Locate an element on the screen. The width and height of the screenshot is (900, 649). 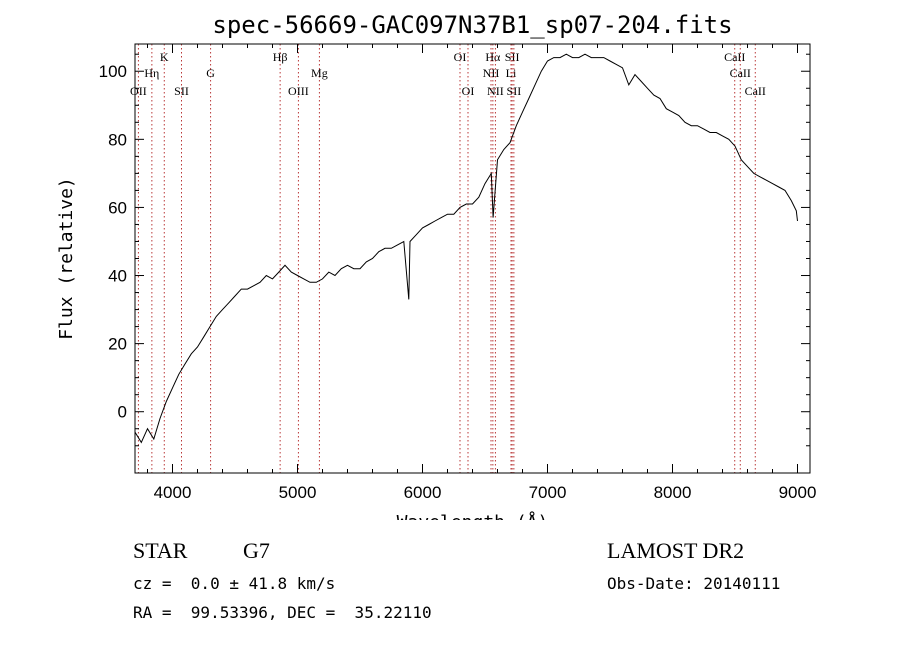
y-tick-label: 60 is located at coordinates (117, 207).